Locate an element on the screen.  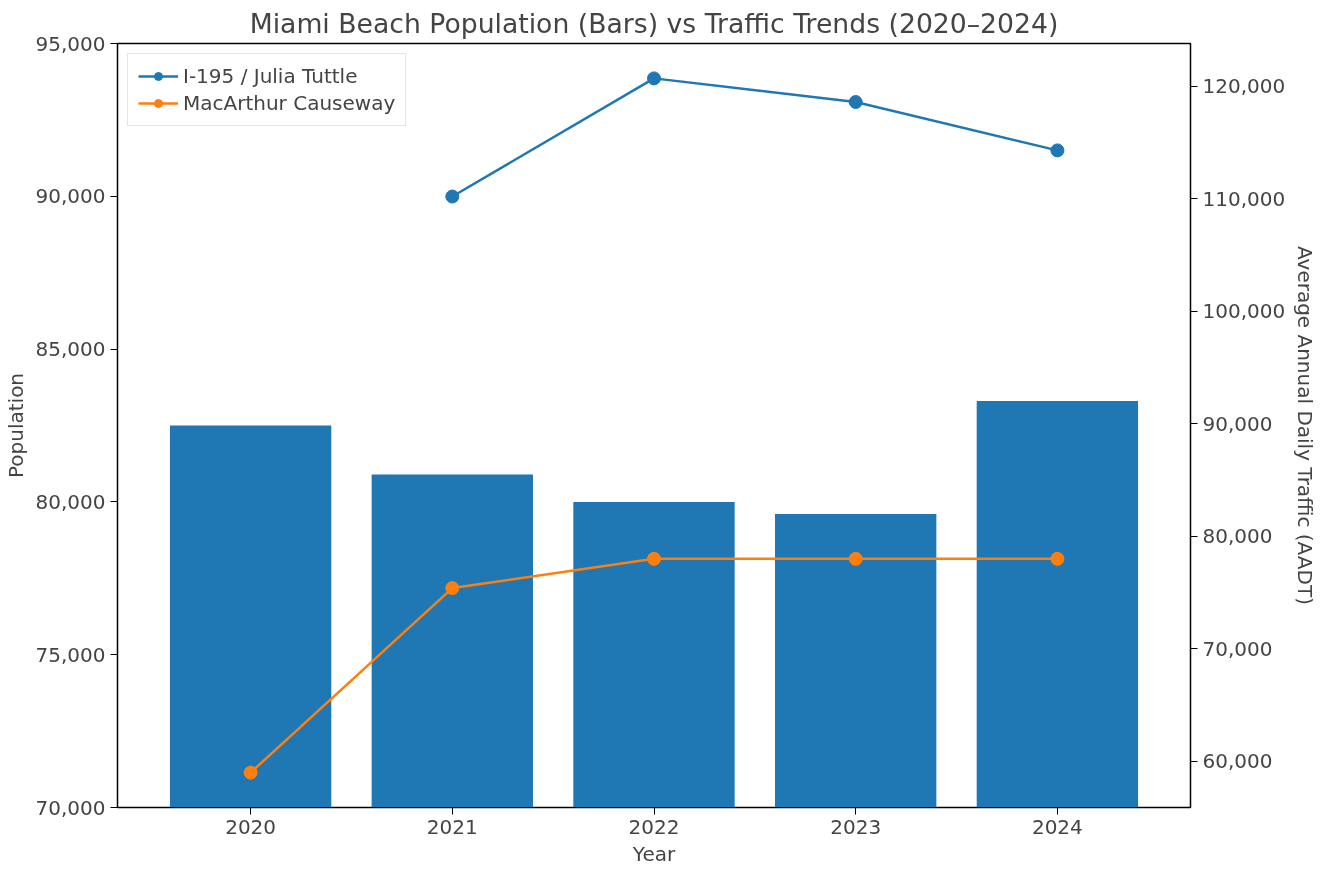
y-tick-label: 80,000 is located at coordinates (70, 501).